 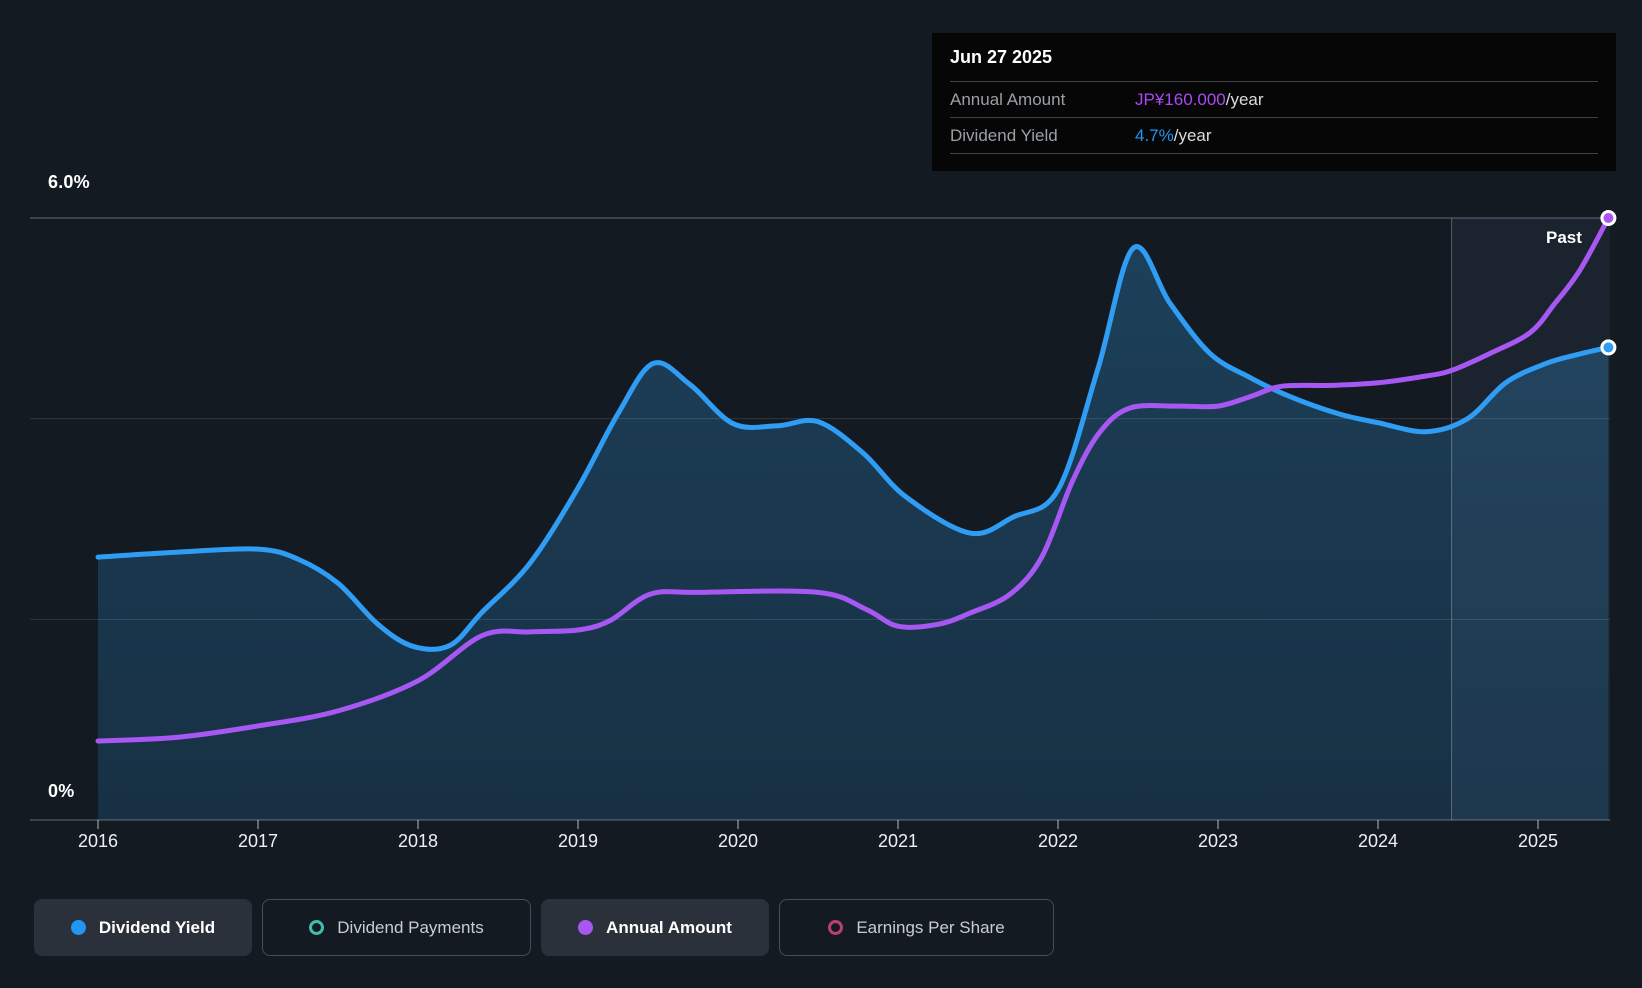 I want to click on x-axis-label: 2016, so click(x=98, y=841).